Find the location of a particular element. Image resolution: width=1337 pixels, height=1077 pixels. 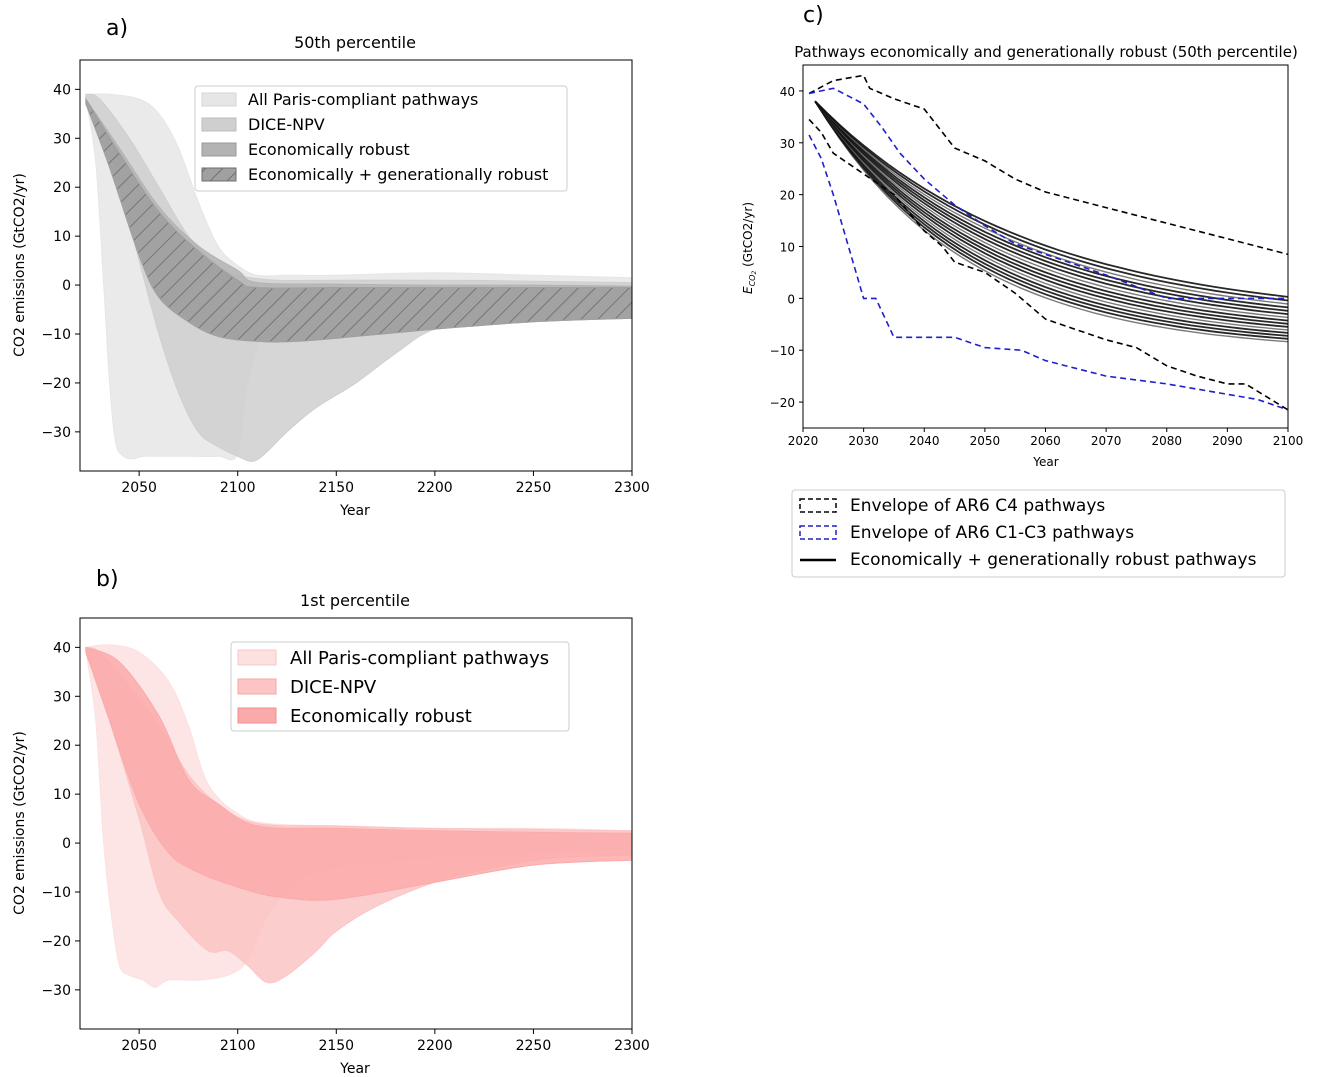

legend-label-a-econ: Economically robust is located at coordinates (329, 149).